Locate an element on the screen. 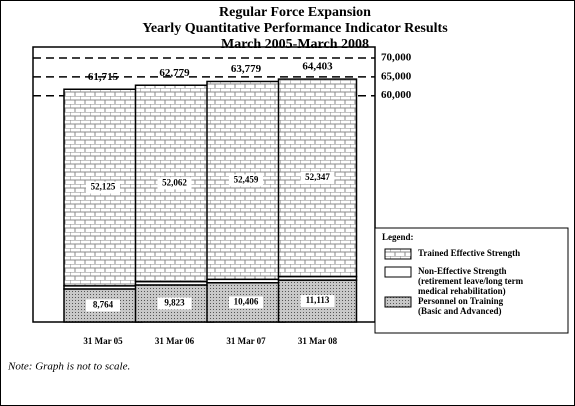  legend-box is located at coordinates (471, 280).